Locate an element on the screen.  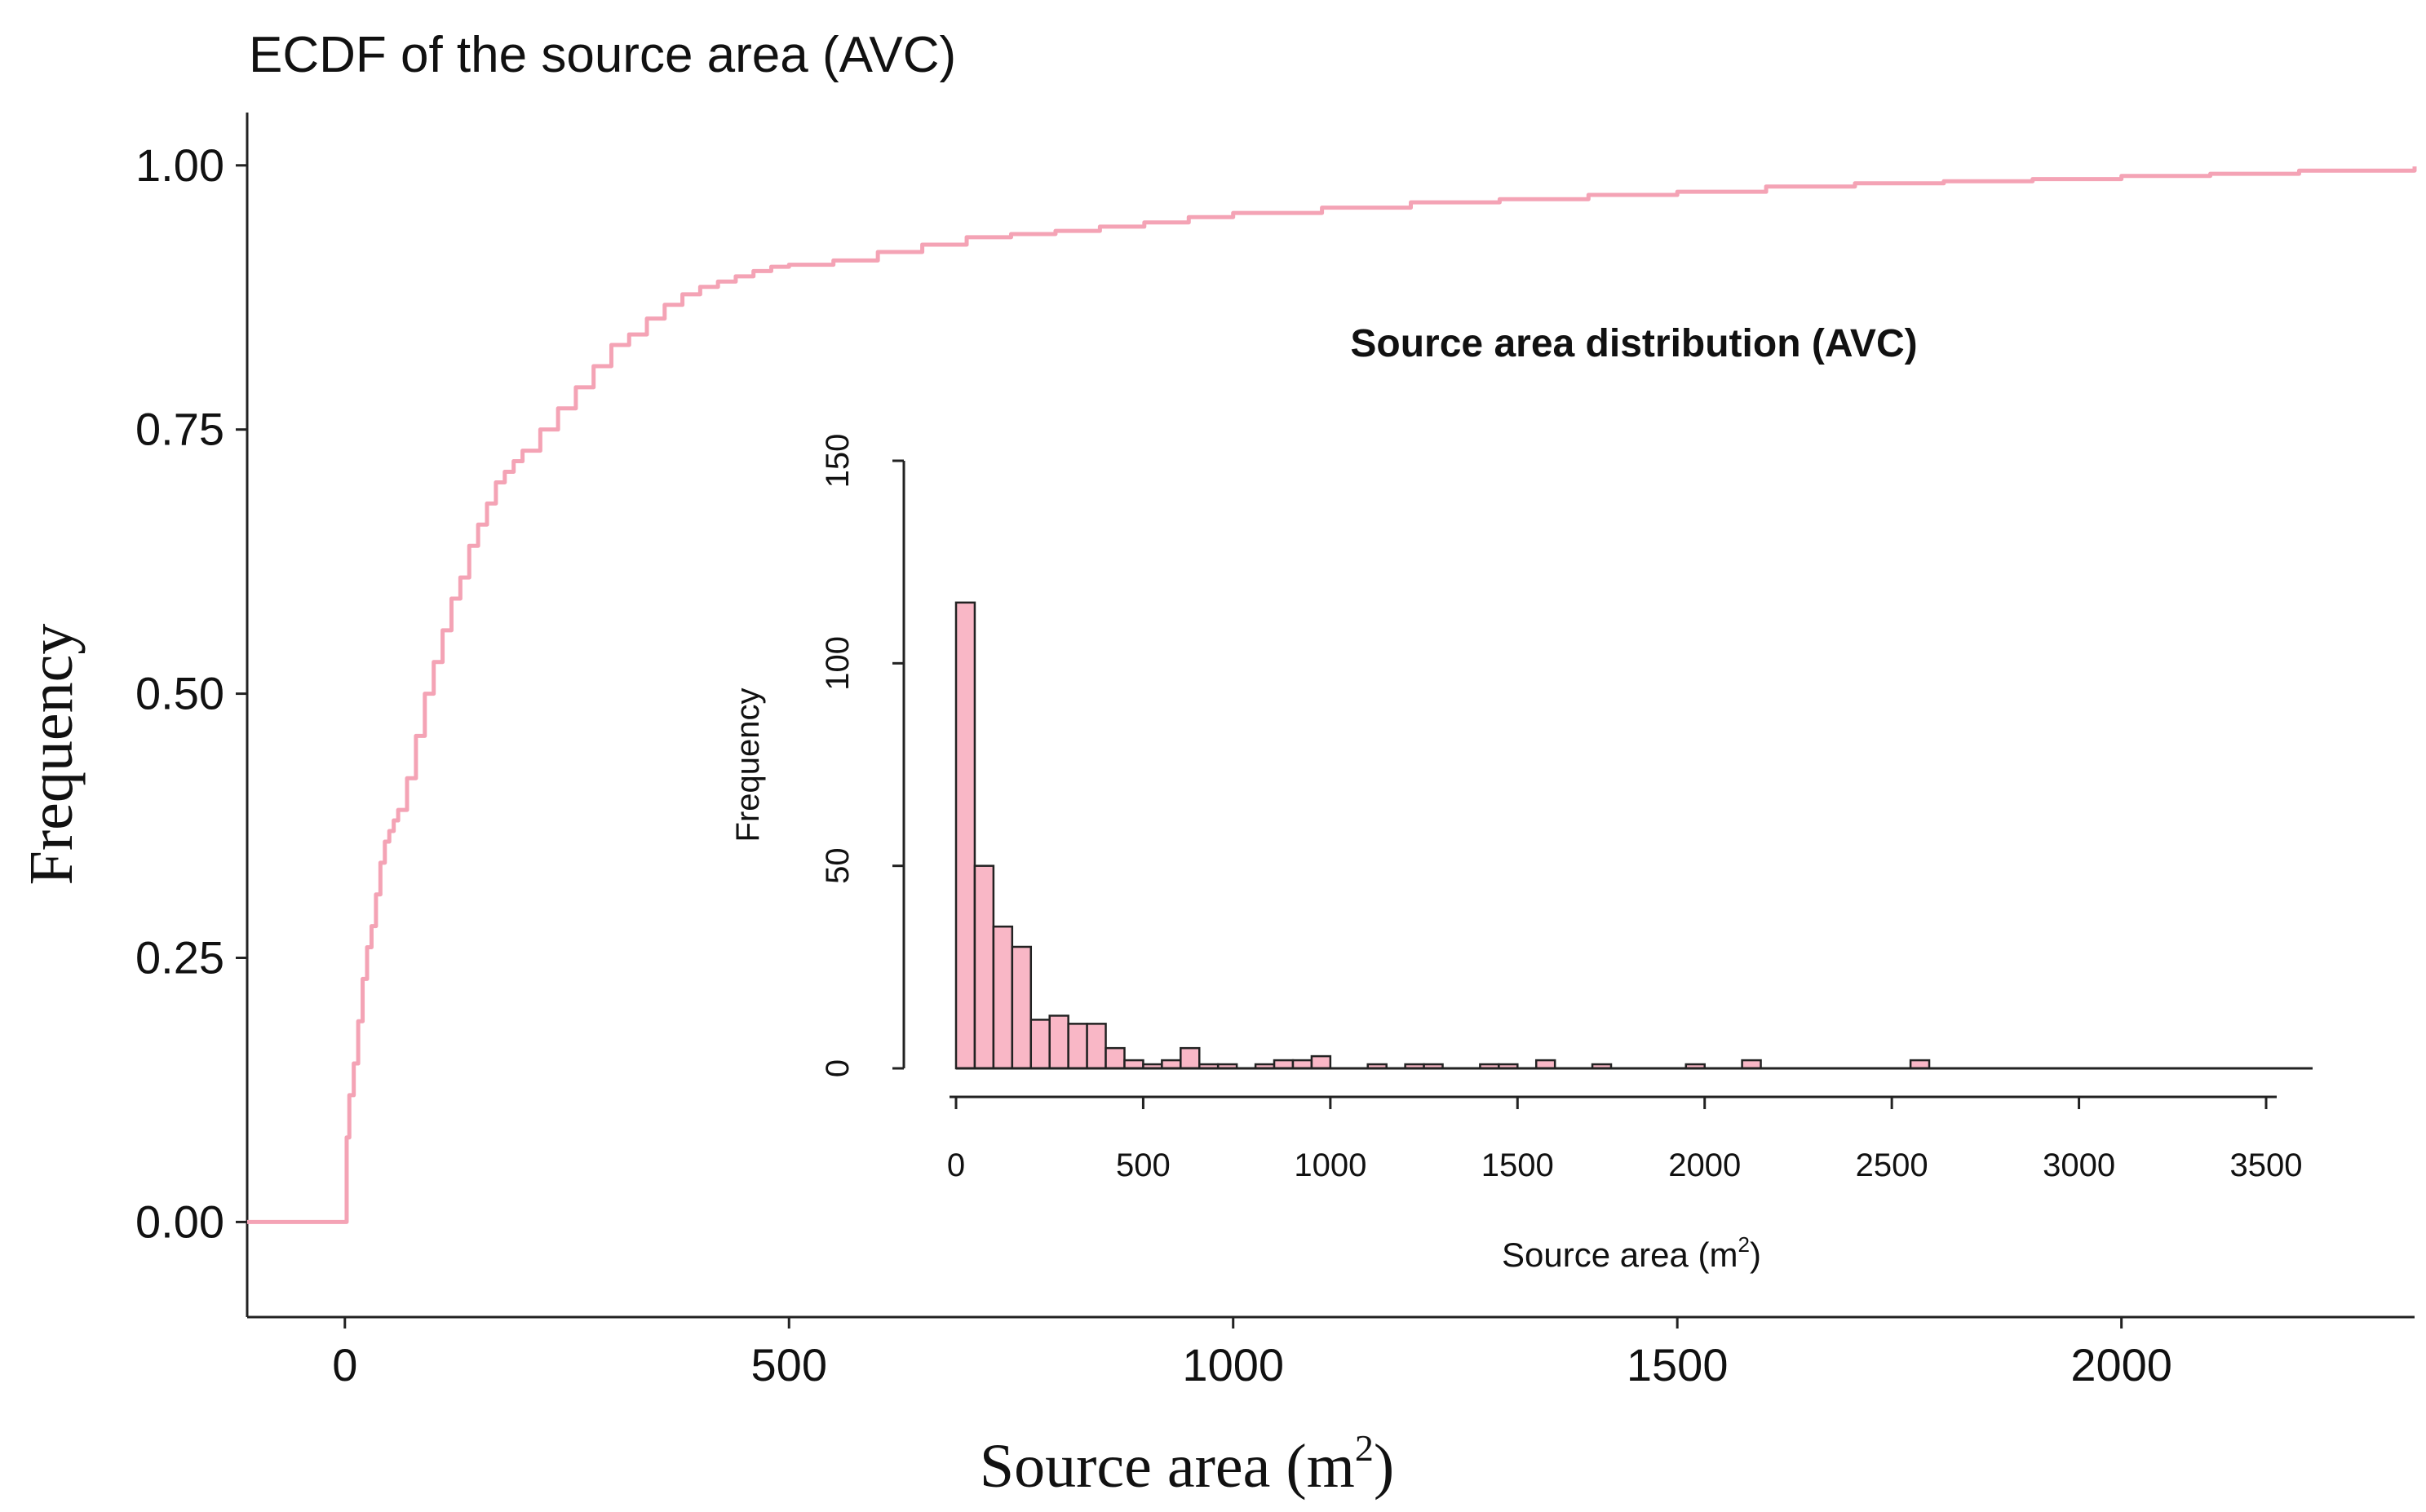
ecdf-title: ECDF of the source area (AVC) is located at coordinates (603, 55).